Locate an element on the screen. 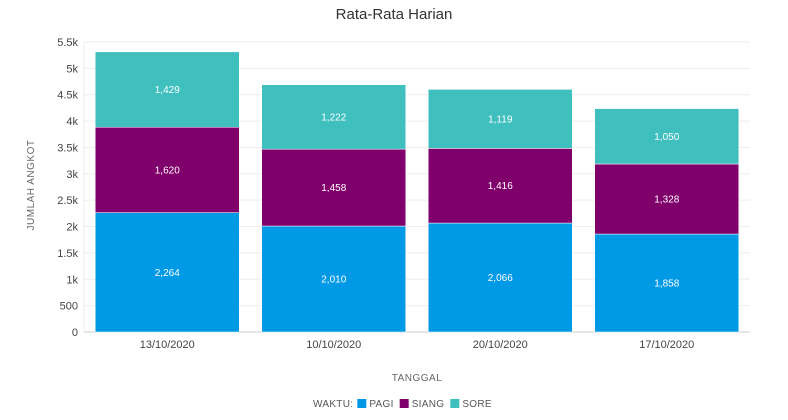 The width and height of the screenshot is (788, 420). bar-value-label: 2,264 is located at coordinates (167, 273).